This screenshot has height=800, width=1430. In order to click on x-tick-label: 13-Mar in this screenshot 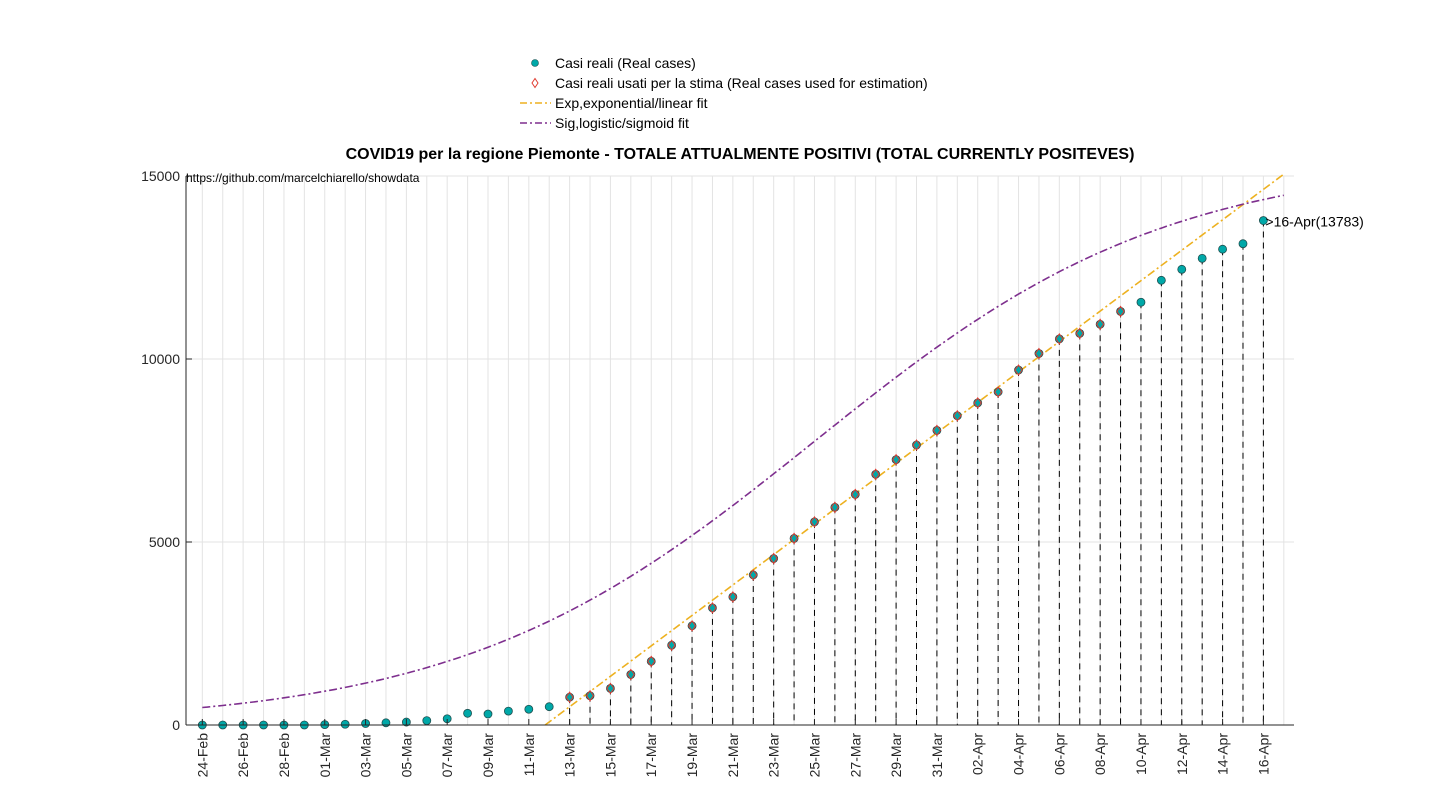, I will do `click(570, 755)`.